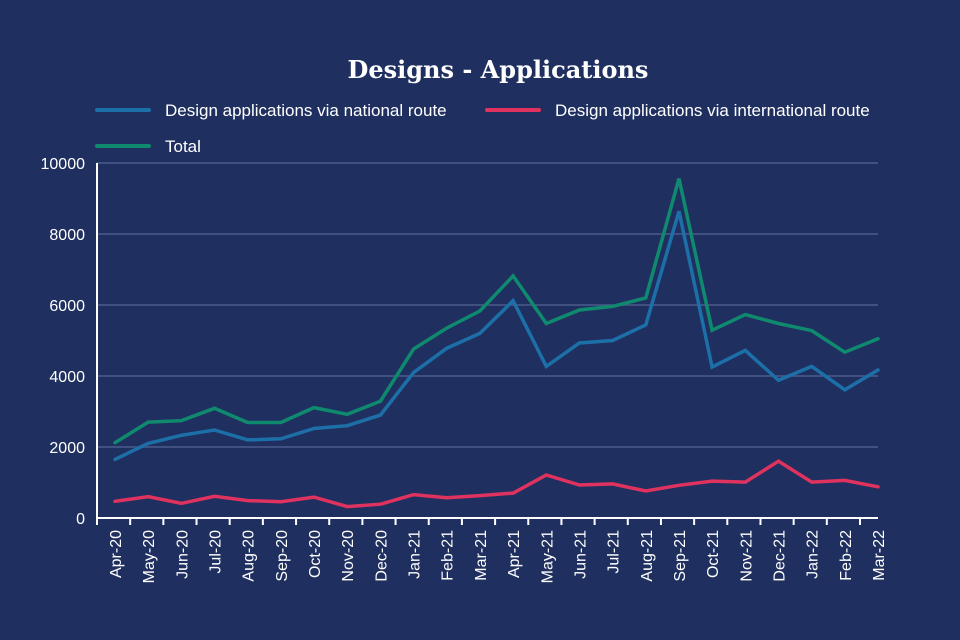 The width and height of the screenshot is (960, 640). What do you see at coordinates (148, 146) in the screenshot?
I see `legend-item: Total` at bounding box center [148, 146].